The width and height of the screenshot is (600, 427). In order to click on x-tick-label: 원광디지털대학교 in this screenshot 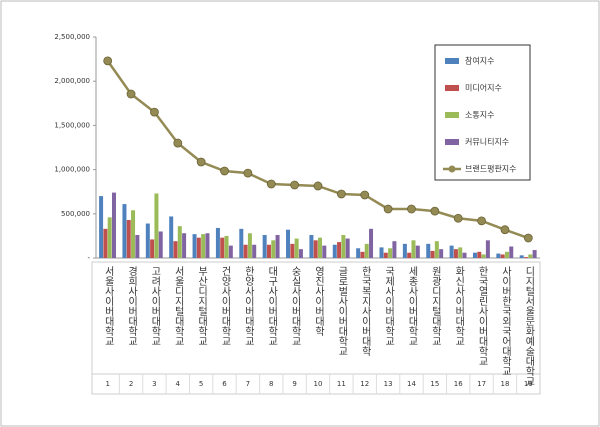, I will do `click(435, 306)`.